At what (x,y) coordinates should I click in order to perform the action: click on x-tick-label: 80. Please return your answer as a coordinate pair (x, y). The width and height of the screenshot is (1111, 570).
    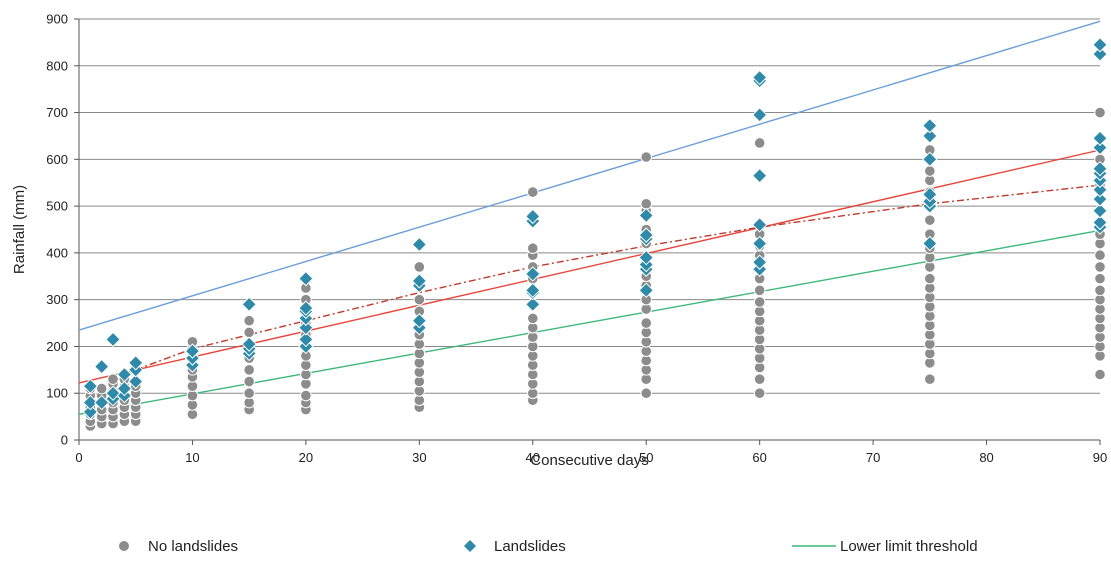
    Looking at the image, I should click on (986, 457).